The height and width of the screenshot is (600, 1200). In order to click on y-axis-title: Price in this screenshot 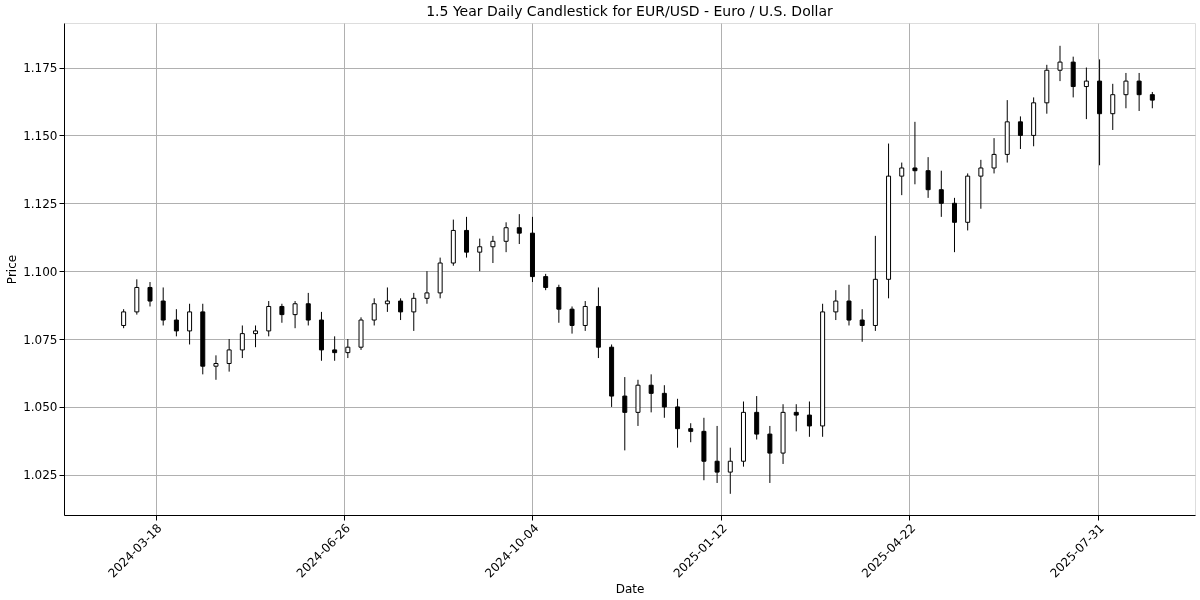, I will do `click(12, 269)`.